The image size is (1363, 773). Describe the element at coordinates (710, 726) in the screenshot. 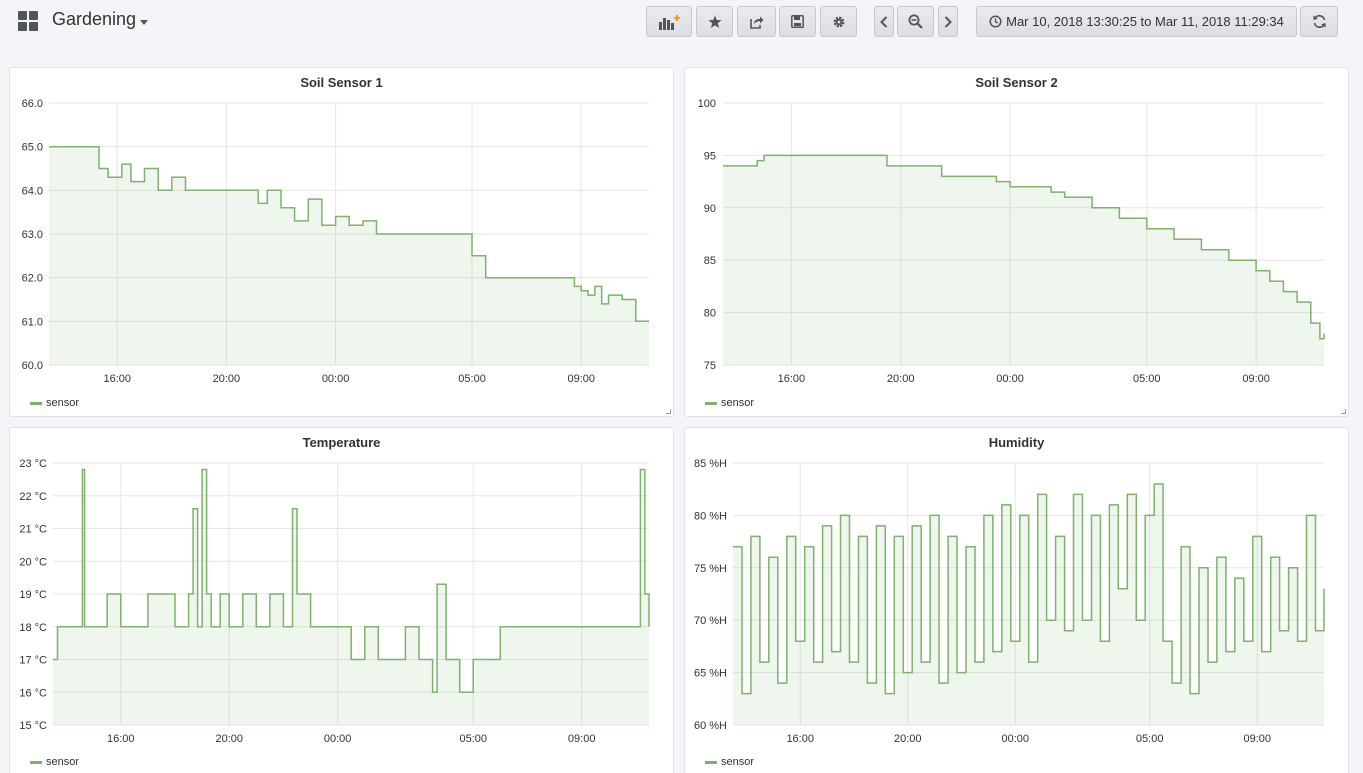

I see `y-tick-label: 60 %H` at that location.